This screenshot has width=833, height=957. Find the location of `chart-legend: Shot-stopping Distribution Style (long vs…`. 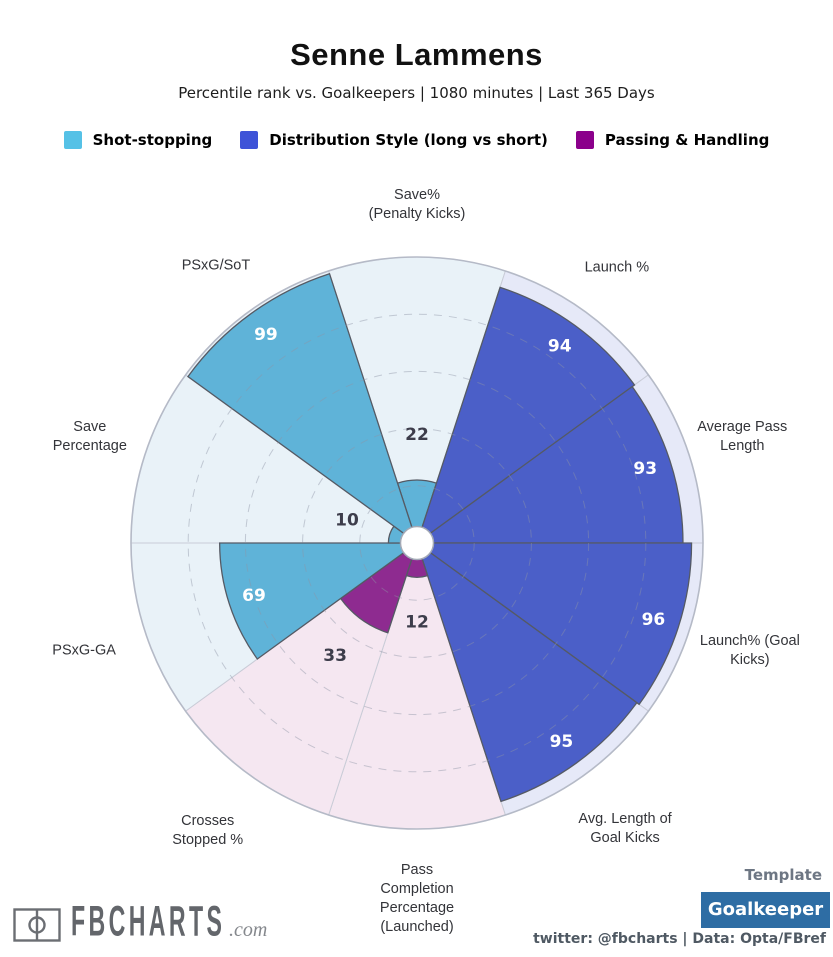

chart-legend: Shot-stopping Distribution Style (long vs… is located at coordinates (416, 140).